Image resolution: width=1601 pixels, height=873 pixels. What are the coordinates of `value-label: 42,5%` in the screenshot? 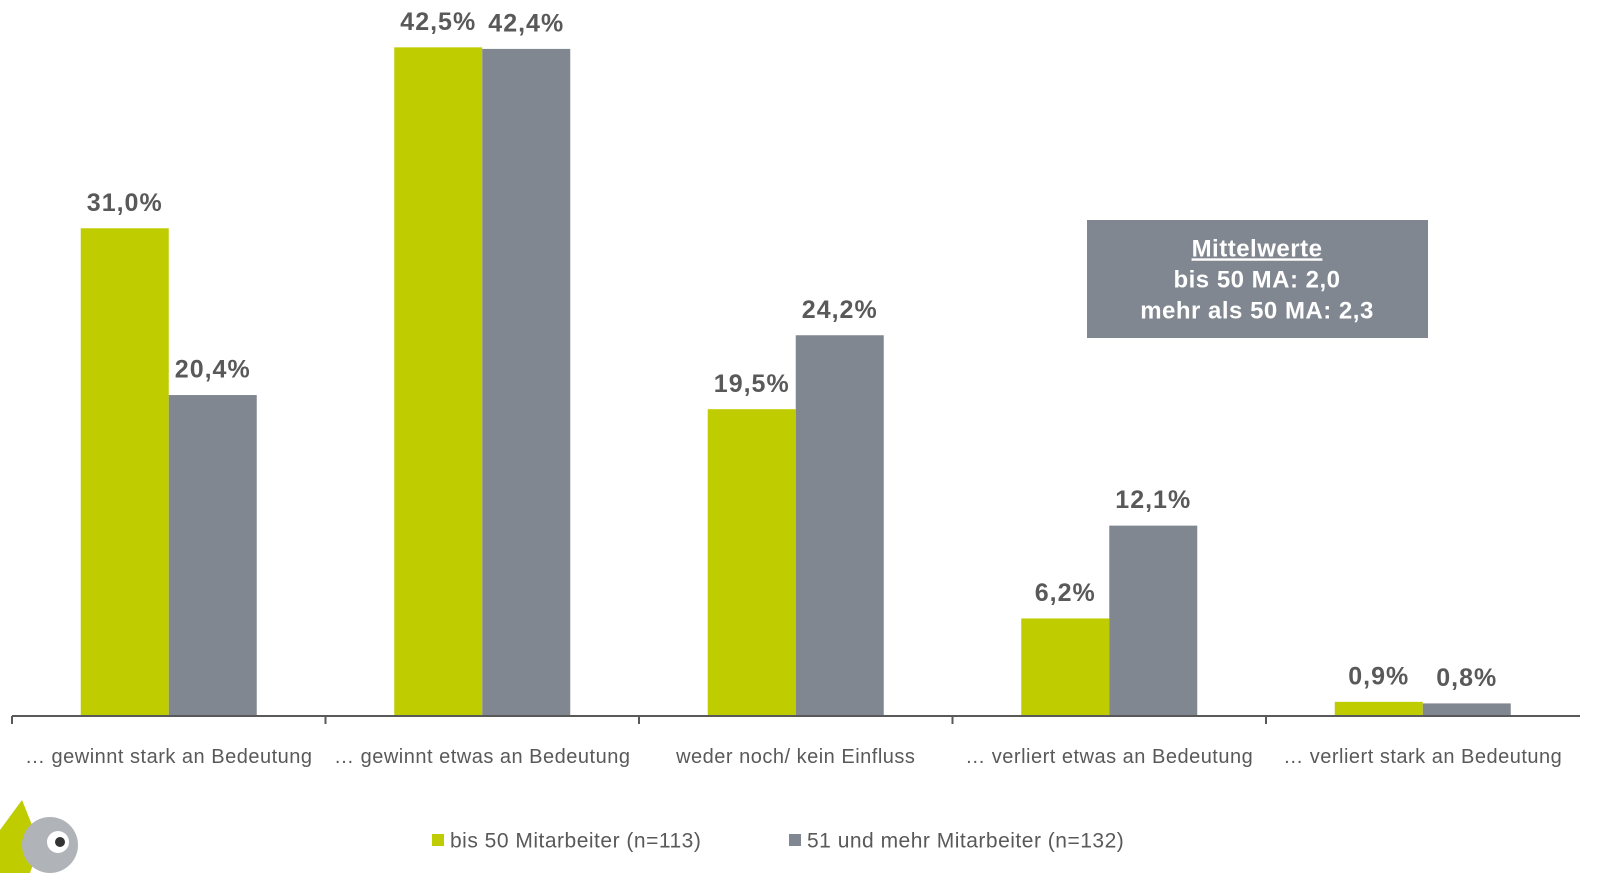 It's located at (438, 22).